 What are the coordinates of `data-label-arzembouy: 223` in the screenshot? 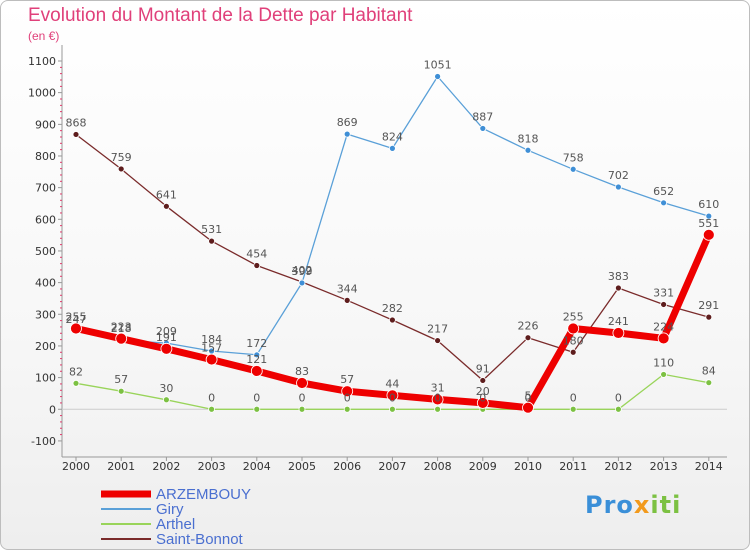 It's located at (121, 327).